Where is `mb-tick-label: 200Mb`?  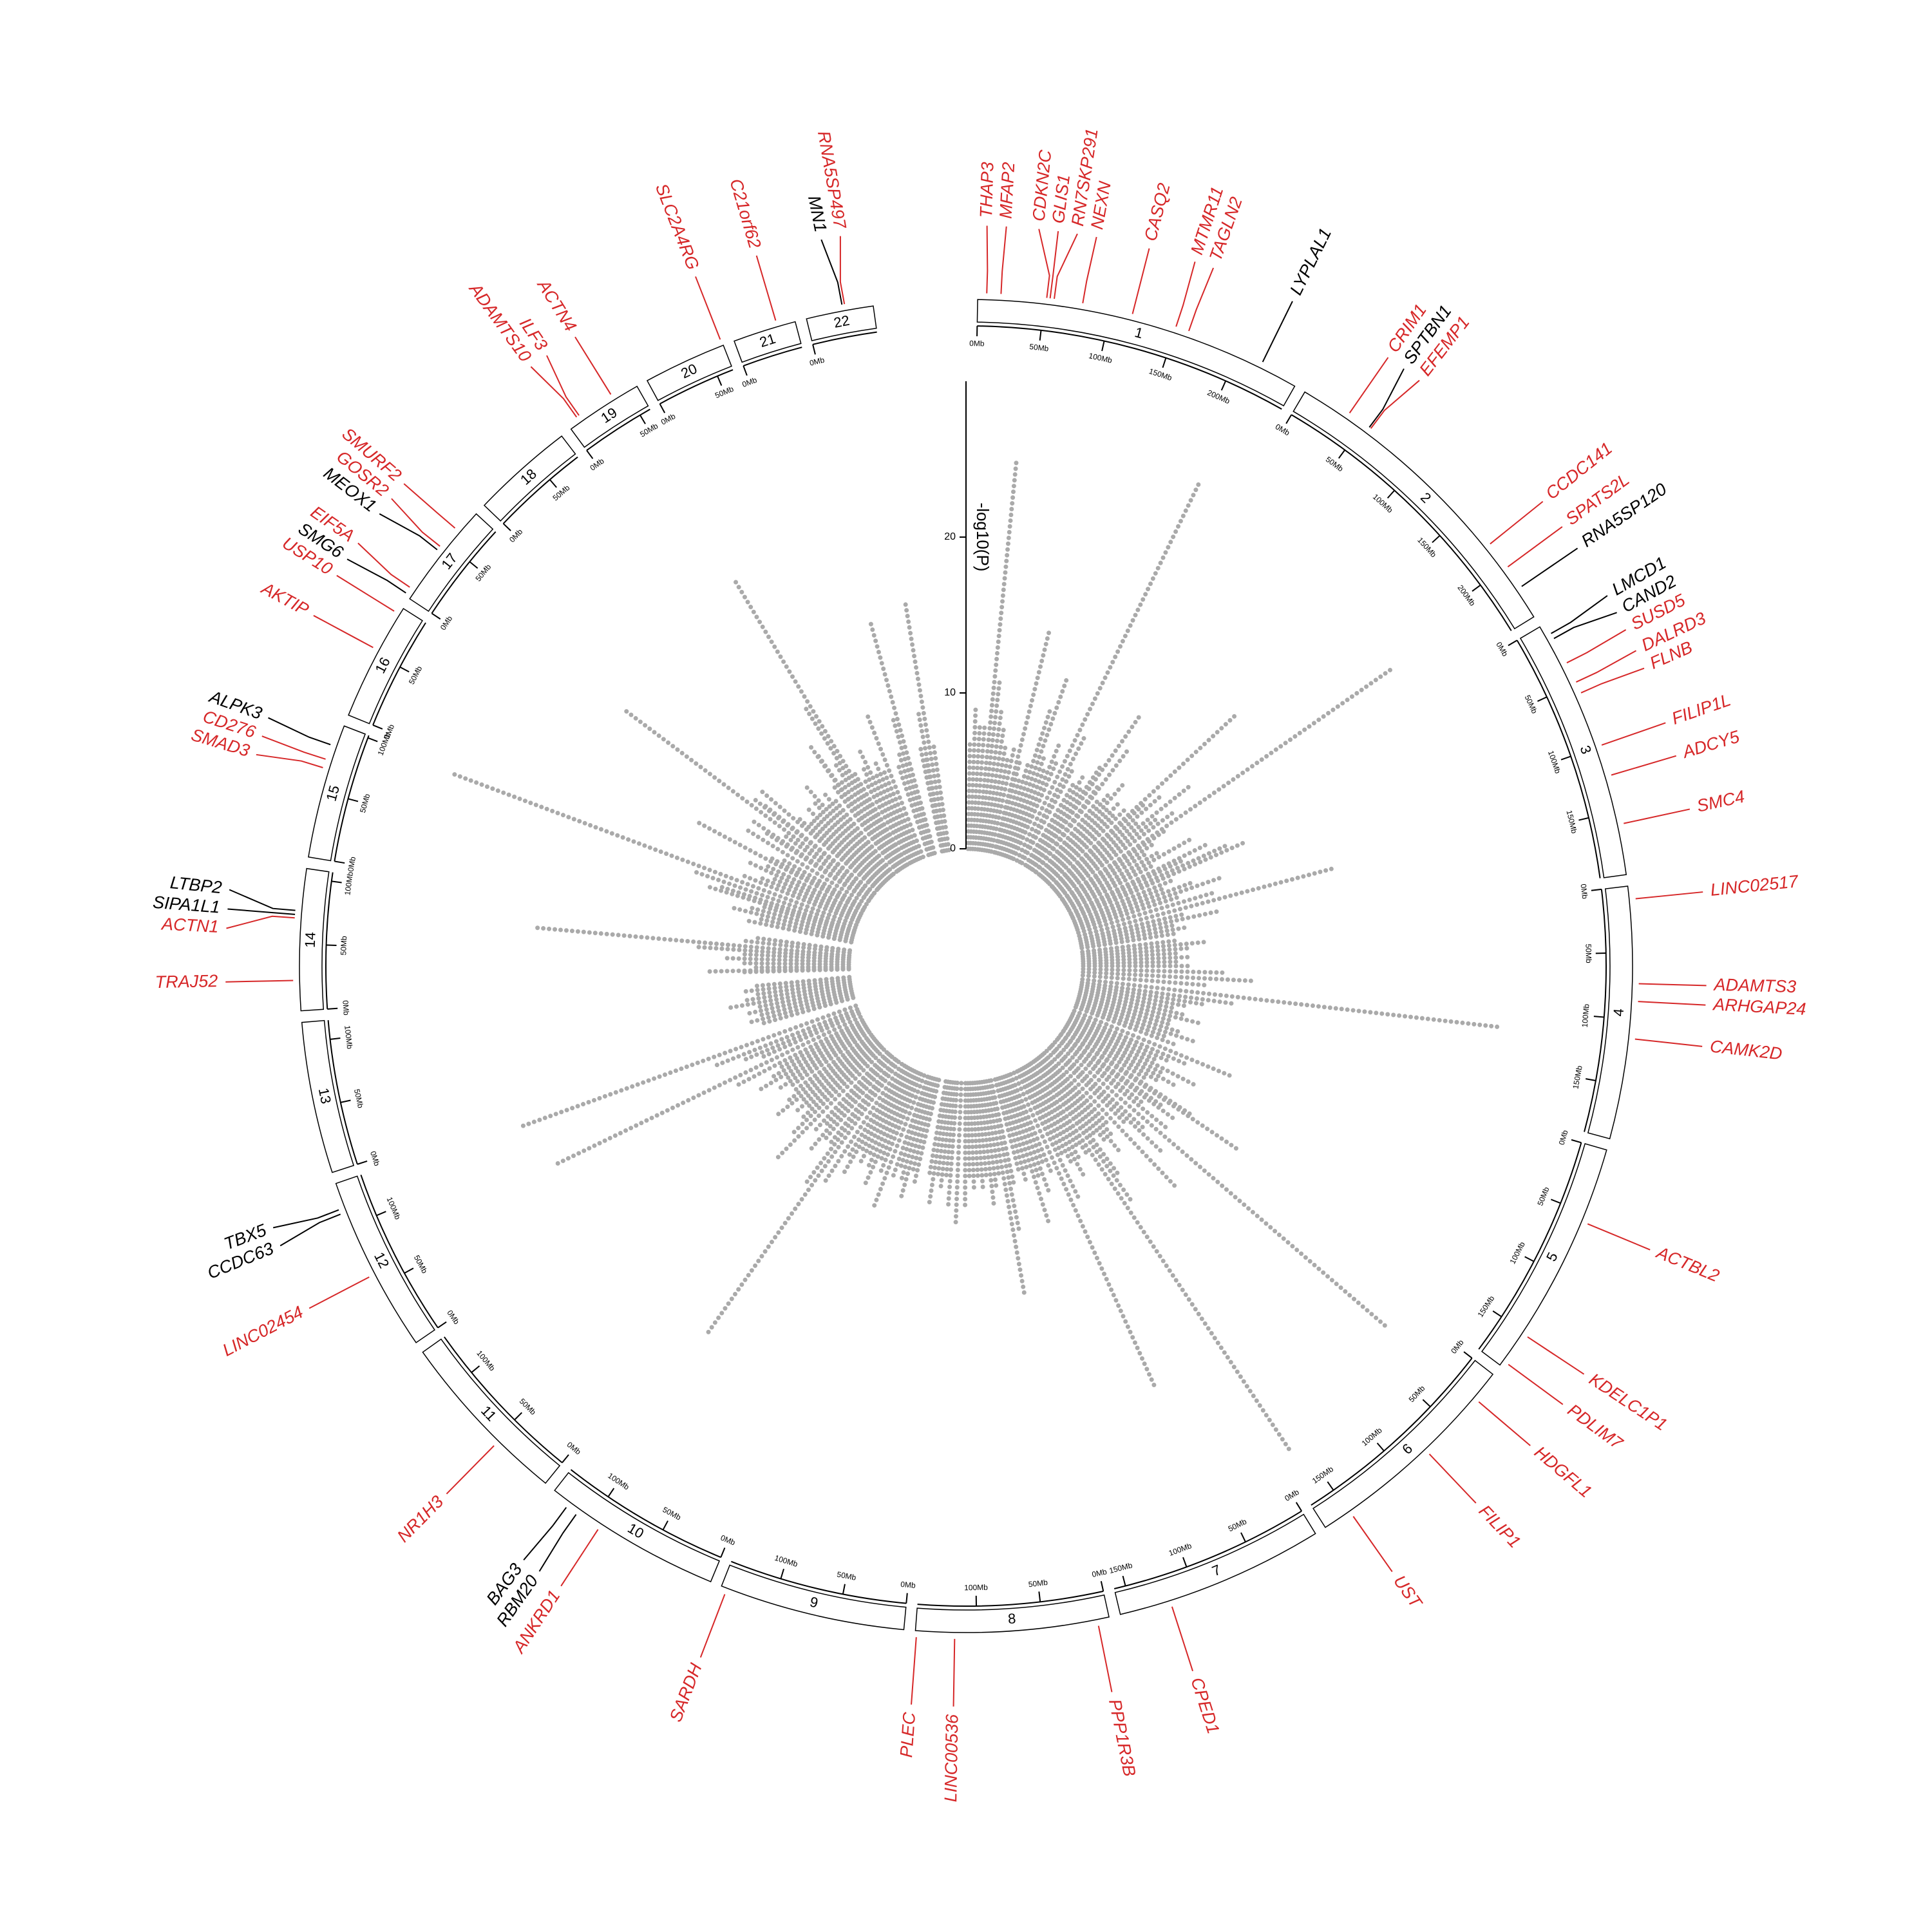 mb-tick-label: 200Mb is located at coordinates (1219, 397).